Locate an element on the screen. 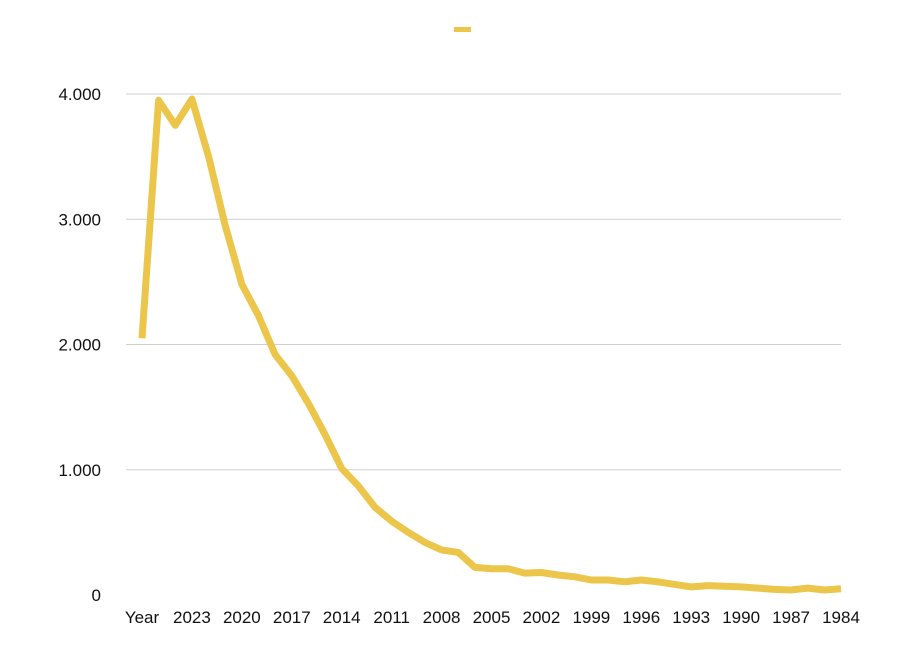 The height and width of the screenshot is (668, 914). x-tick-label: 1993 is located at coordinates (691, 617).